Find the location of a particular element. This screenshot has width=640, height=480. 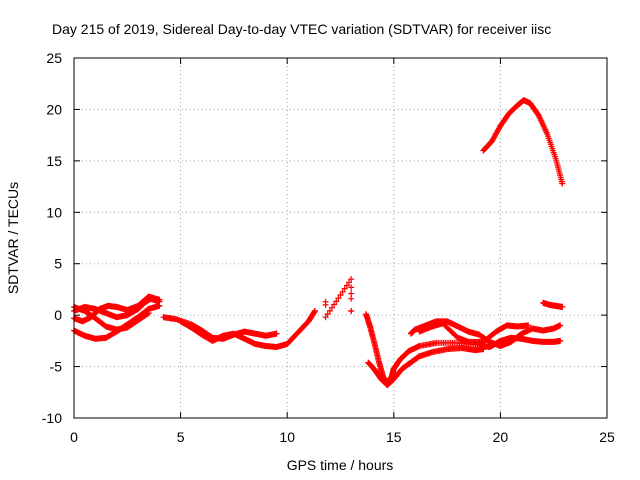

x-tick-label: 10 is located at coordinates (287, 437).